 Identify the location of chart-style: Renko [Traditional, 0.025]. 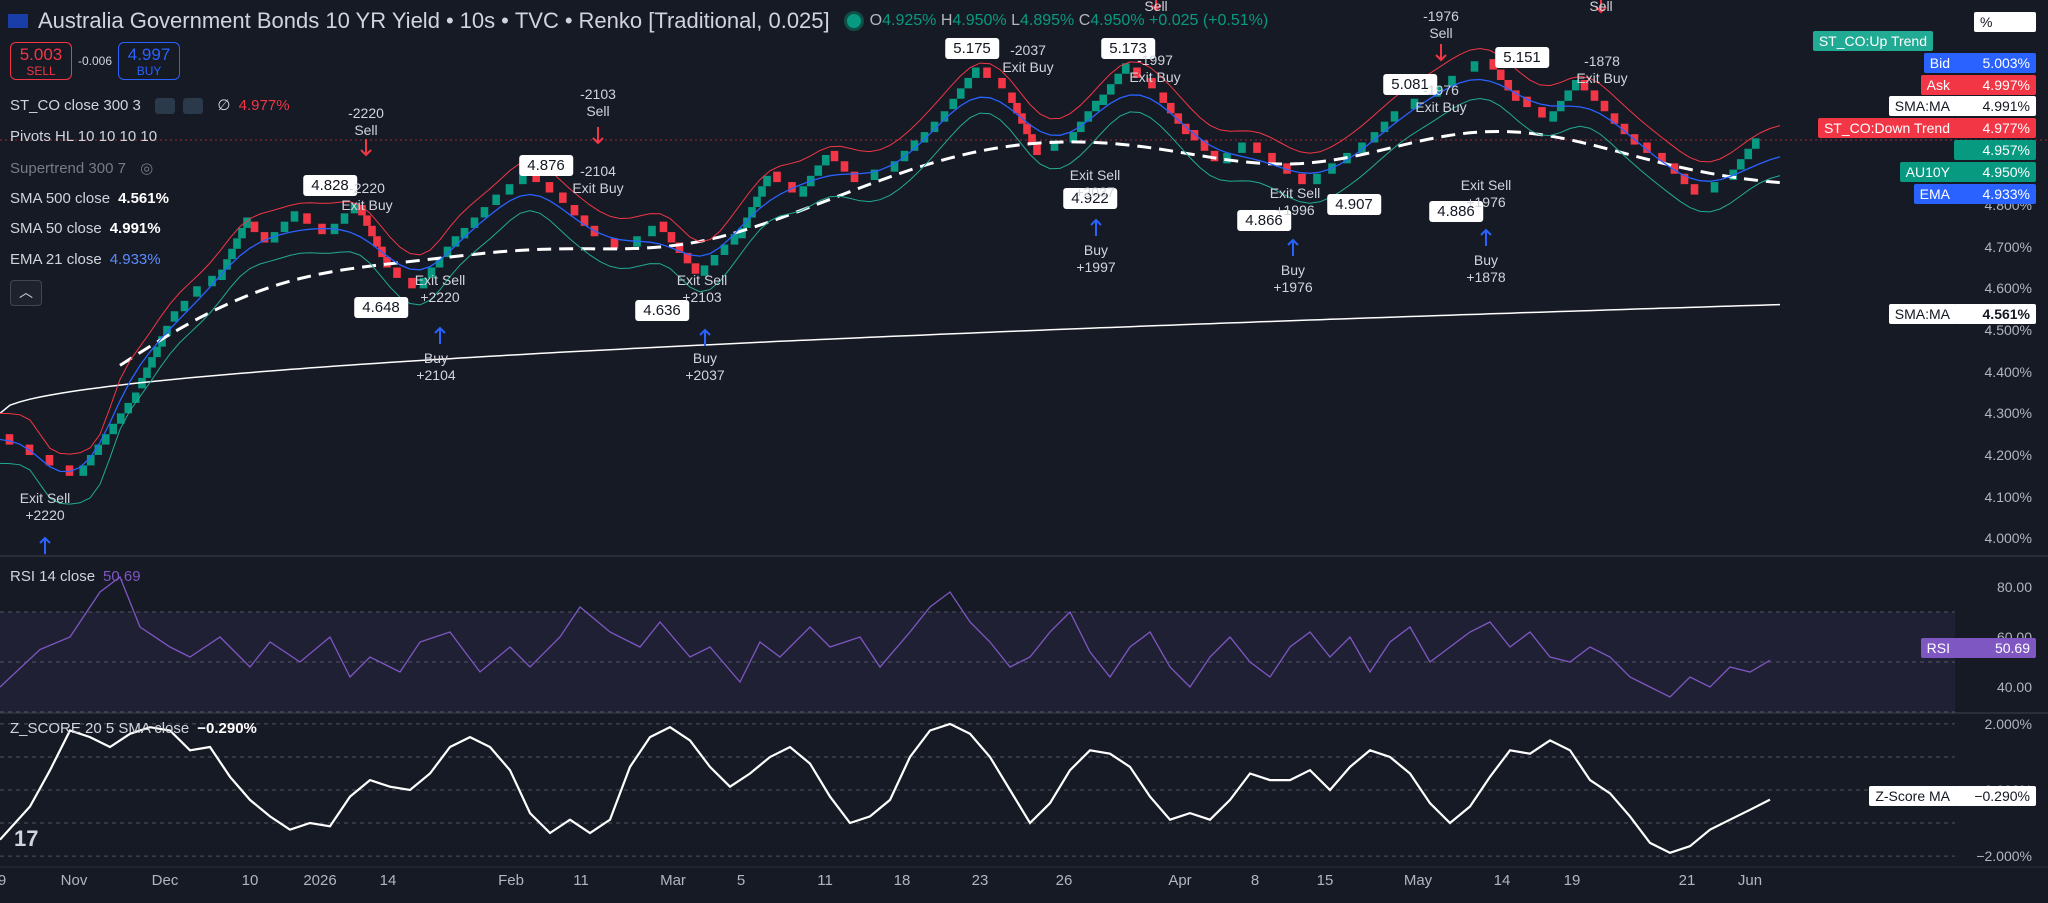
(704, 20).